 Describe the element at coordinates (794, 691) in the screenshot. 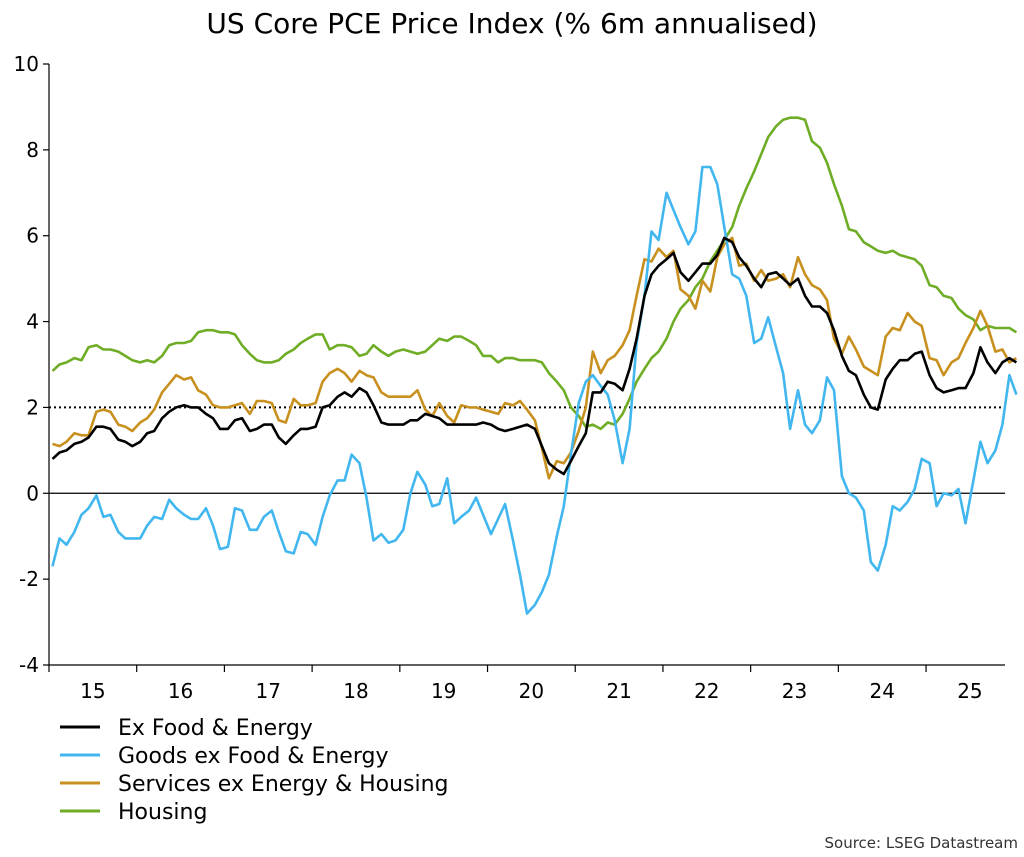

I see `x-tick-label: 23` at that location.